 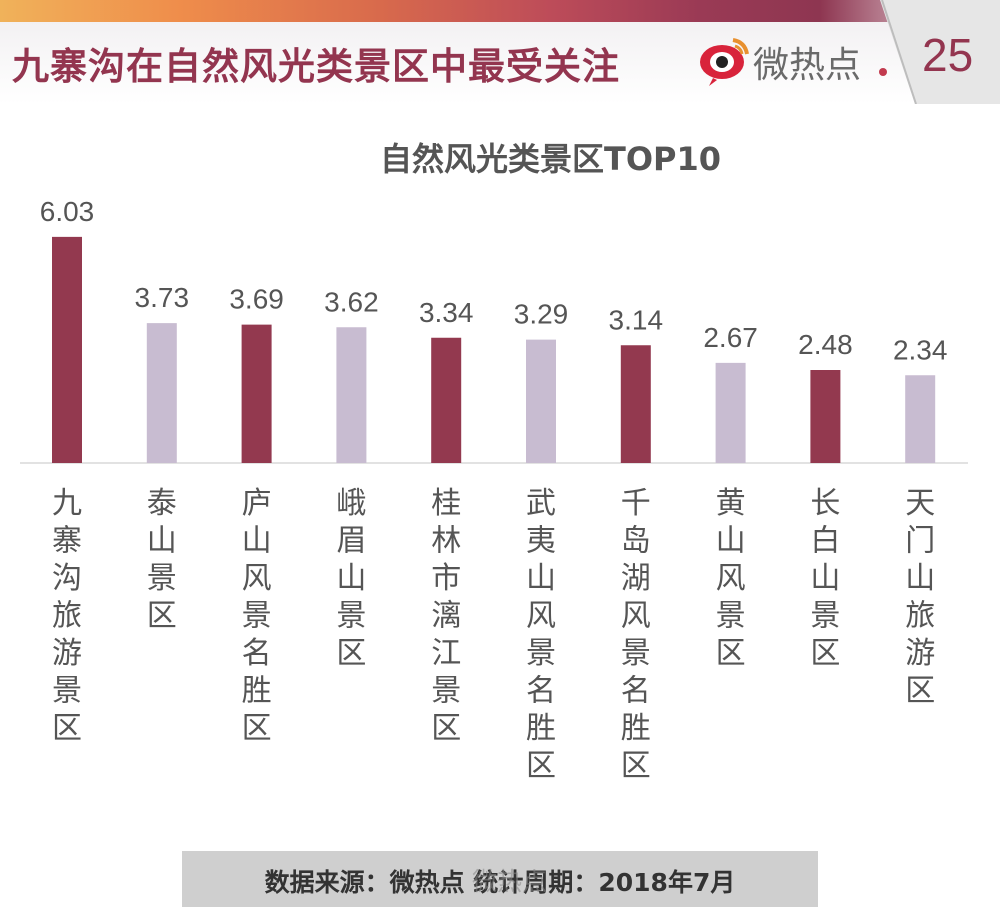 What do you see at coordinates (446, 616) in the screenshot?
I see `category-label: 桂林市漓江景区` at bounding box center [446, 616].